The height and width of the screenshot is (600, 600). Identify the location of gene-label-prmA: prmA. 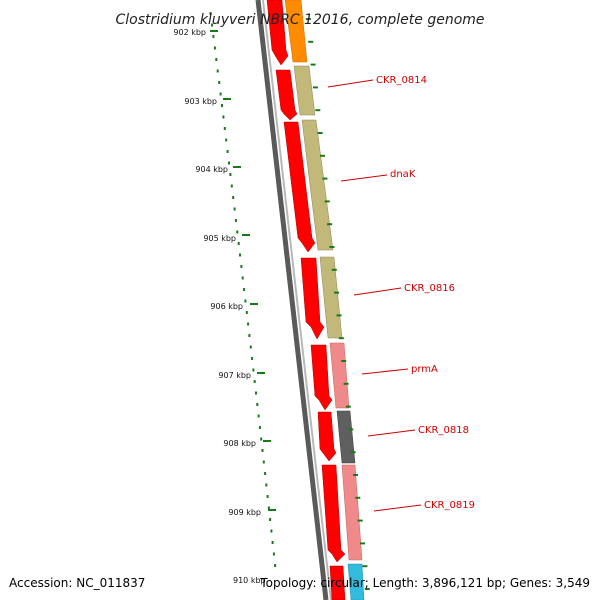
(424, 369).